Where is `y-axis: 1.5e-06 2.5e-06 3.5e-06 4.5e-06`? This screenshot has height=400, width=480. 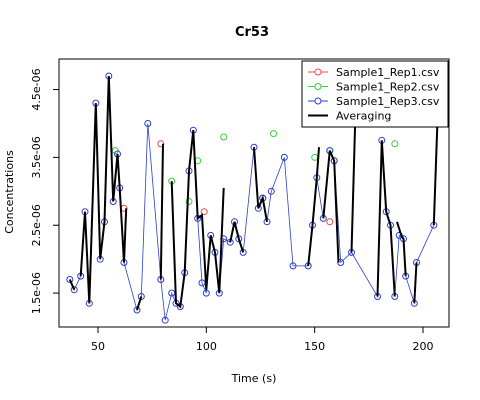
y-axis: 1.5e-06 2.5e-06 3.5e-06 4.5e-06 is located at coordinates (45, 191).